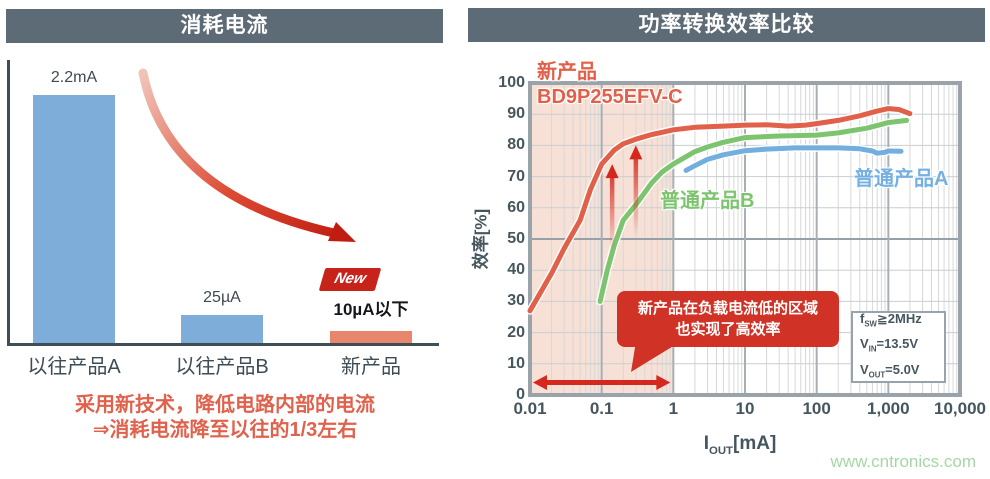  I want to click on x-axis-label-base: I, so click(706, 443).